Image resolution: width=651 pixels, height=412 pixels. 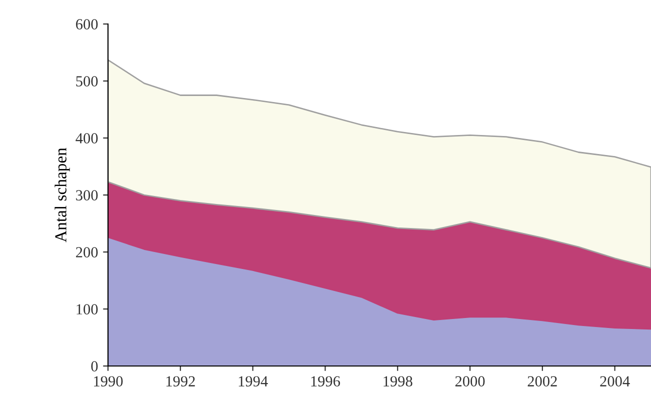 What do you see at coordinates (108, 381) in the screenshot?
I see `x-tick-label: 1990` at bounding box center [108, 381].